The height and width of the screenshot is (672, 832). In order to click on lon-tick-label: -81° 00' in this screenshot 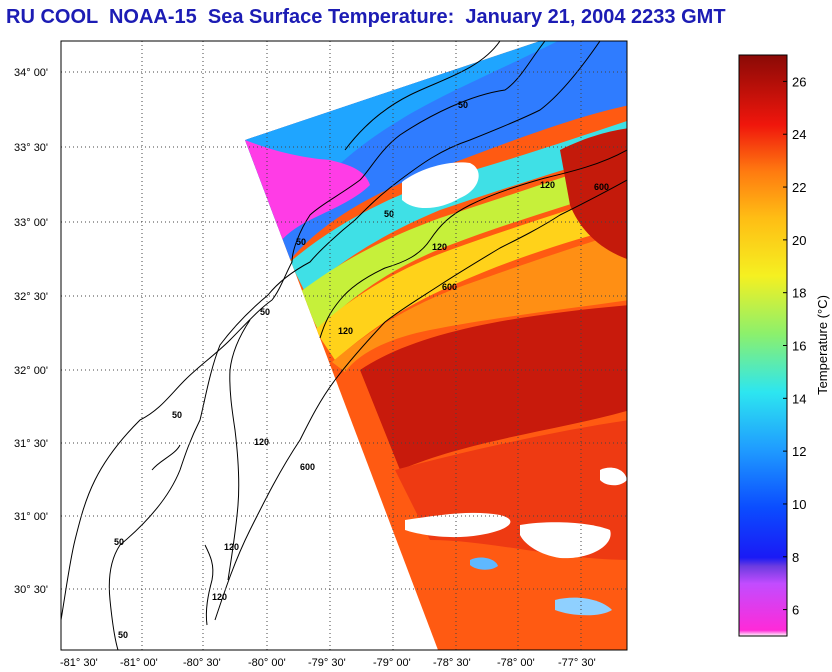, I will do `click(139, 663)`.